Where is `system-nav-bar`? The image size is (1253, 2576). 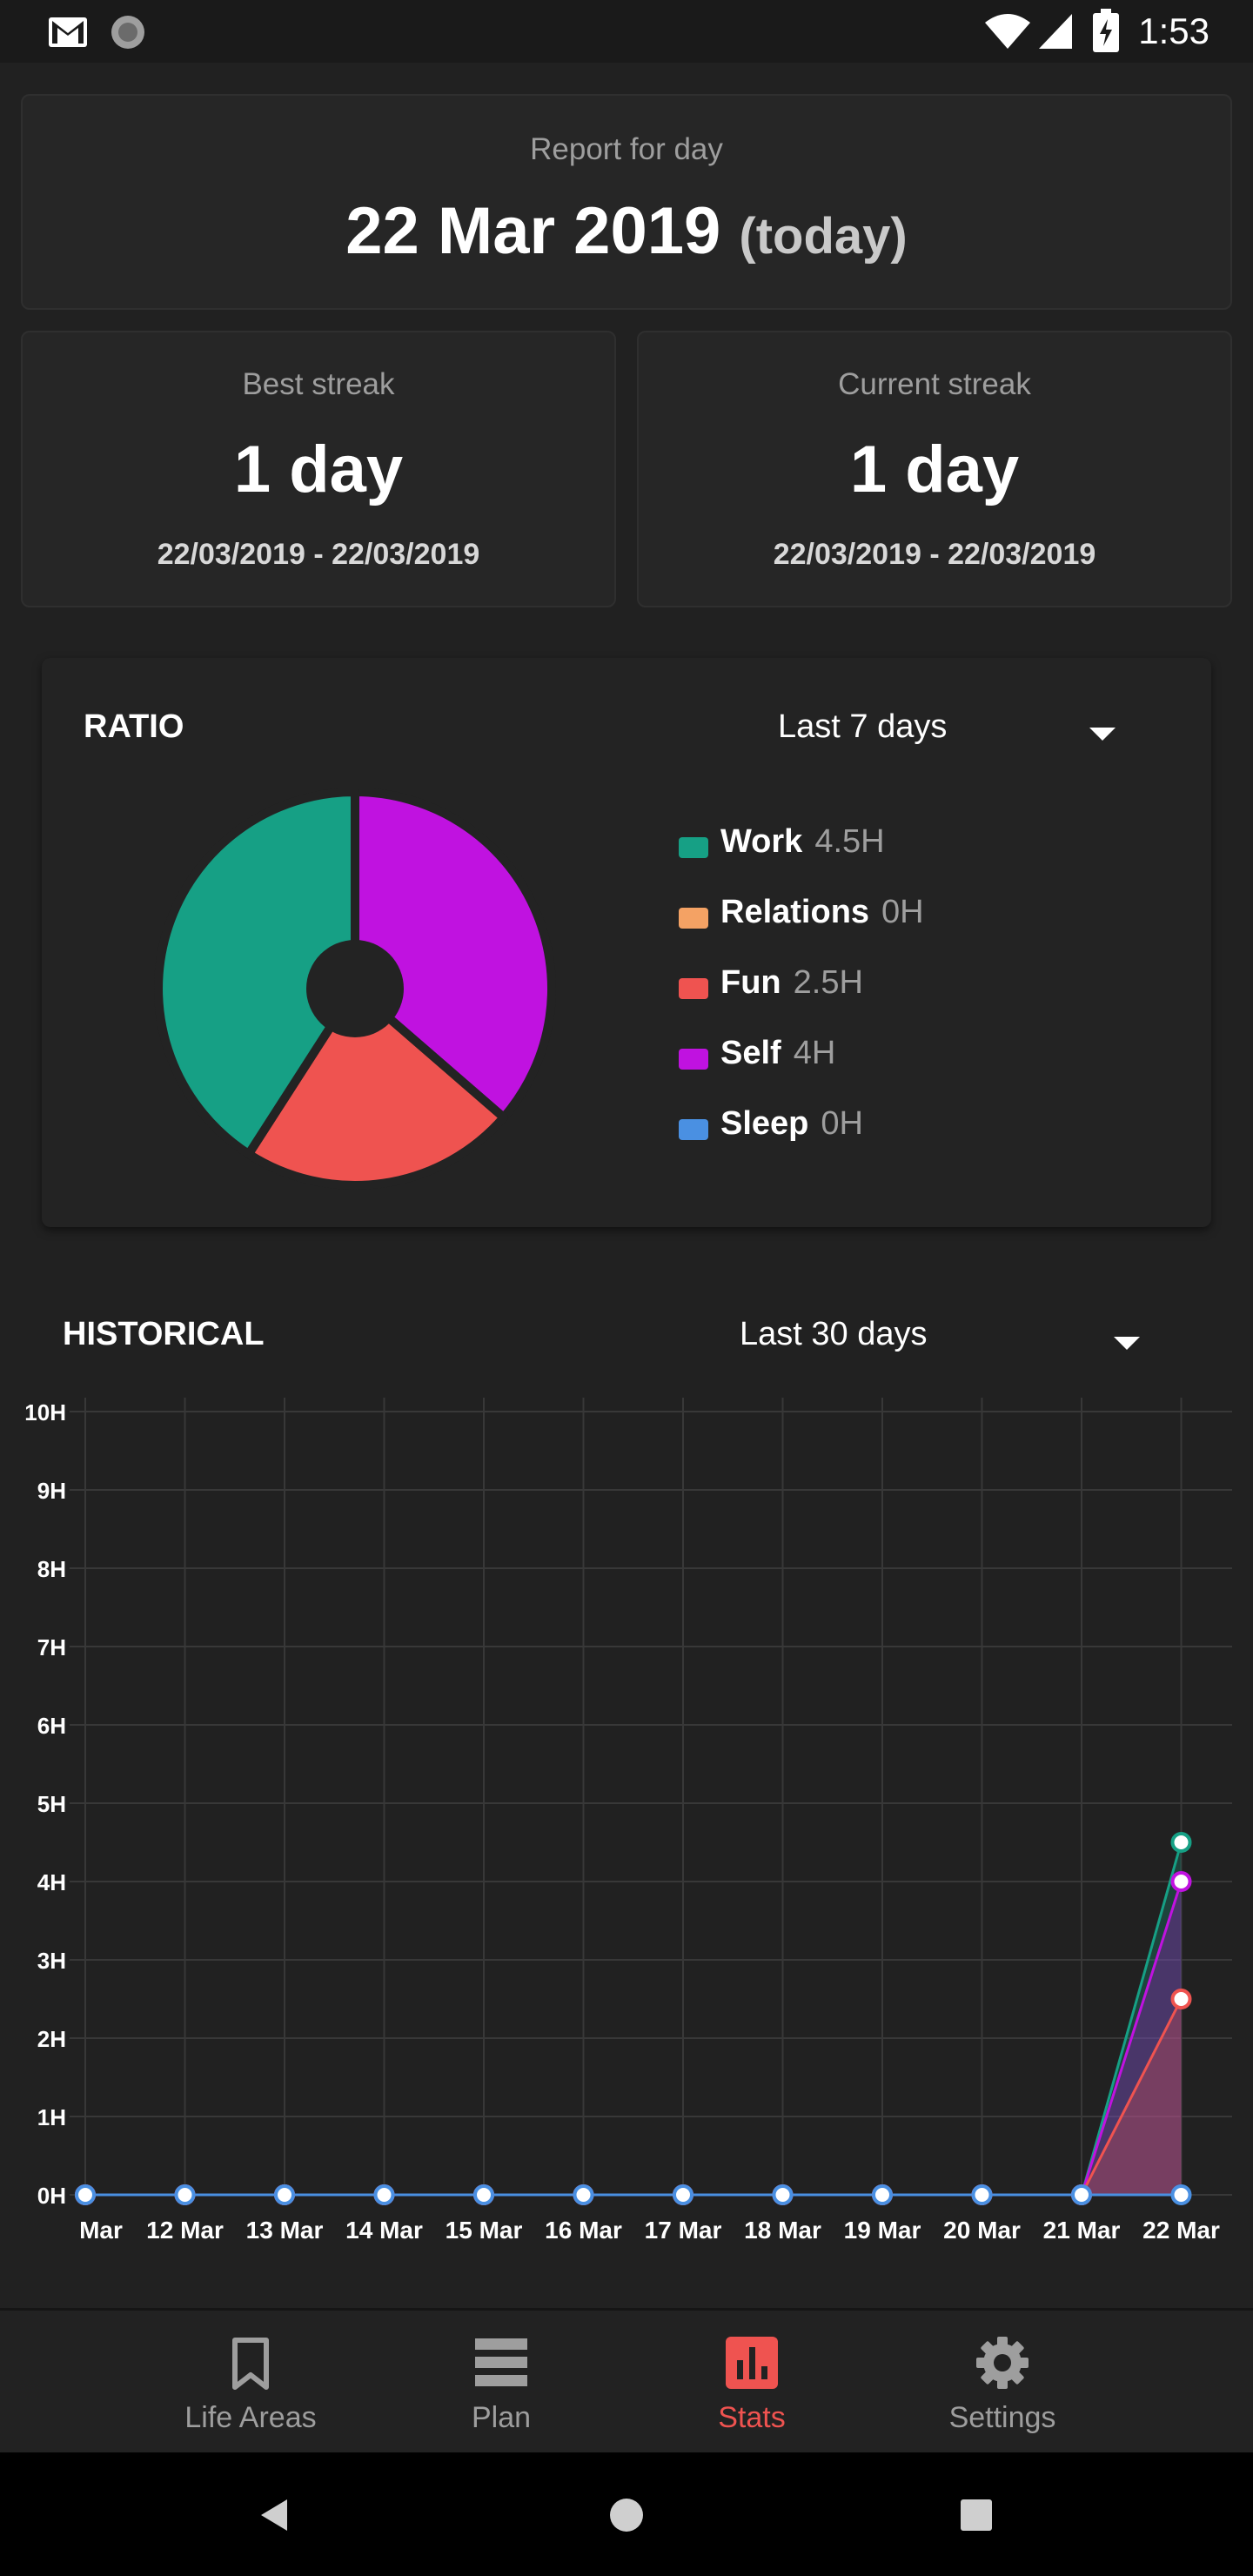 system-nav-bar is located at coordinates (626, 2514).